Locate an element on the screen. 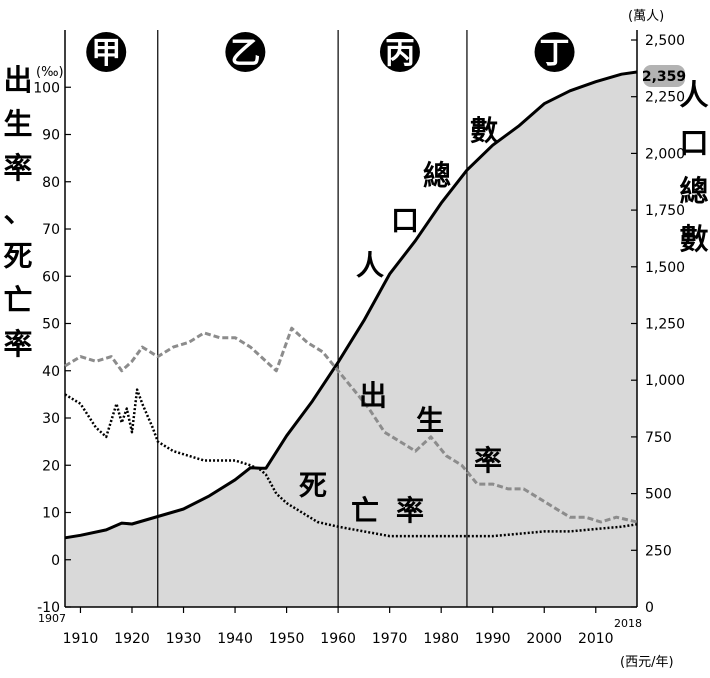 This screenshot has width=710, height=678. left-axis-title-char: 出 is located at coordinates (17, 80).